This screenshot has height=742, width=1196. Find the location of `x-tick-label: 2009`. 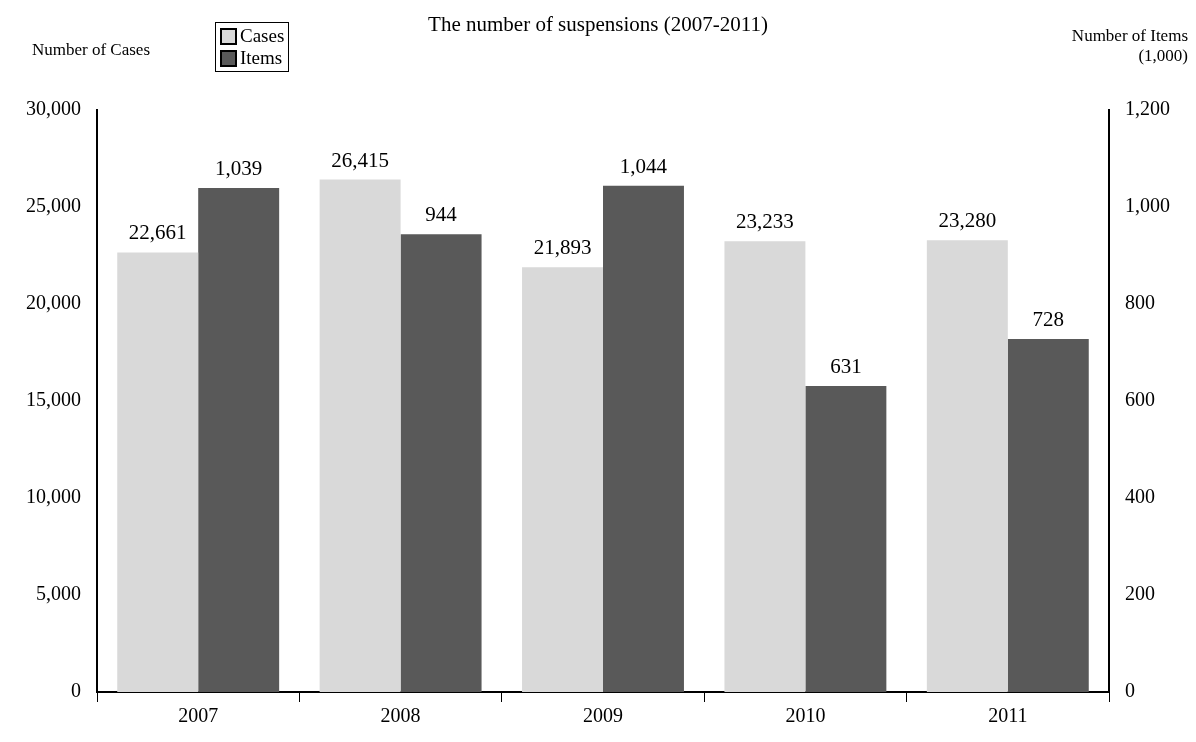

x-tick-label: 2009 is located at coordinates (603, 715).